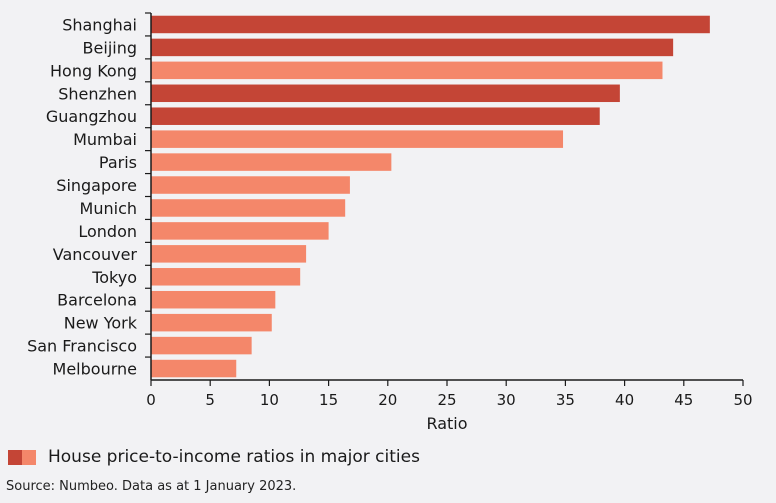  Describe the element at coordinates (375, 116) in the screenshot. I see `bar-guangzhou` at that location.